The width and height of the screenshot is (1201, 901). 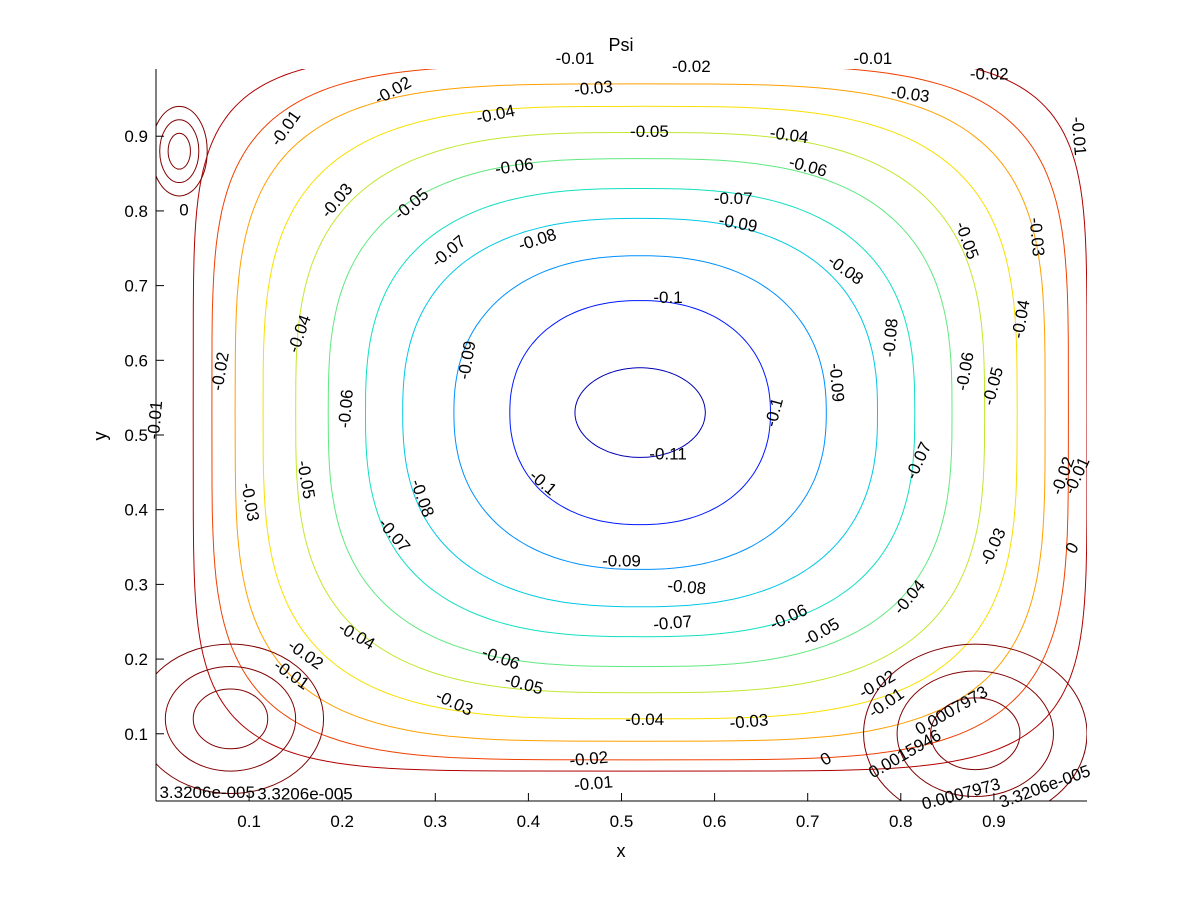 I want to click on x-tick-label: 0.9, so click(x=994, y=821).